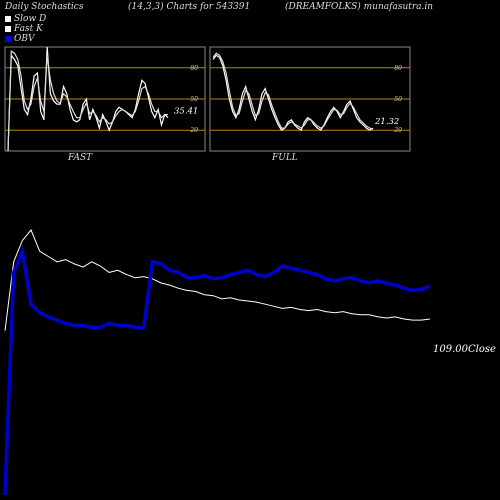 The height and width of the screenshot is (500, 500). I want to click on legend-obv: OBV, so click(20, 39).